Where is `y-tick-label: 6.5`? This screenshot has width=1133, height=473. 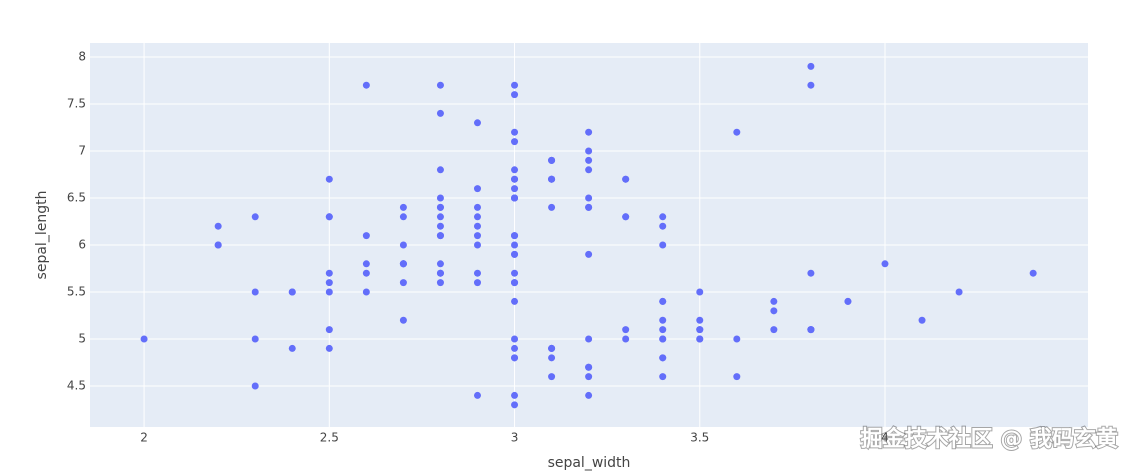 y-tick-label: 6.5 is located at coordinates (76, 198).